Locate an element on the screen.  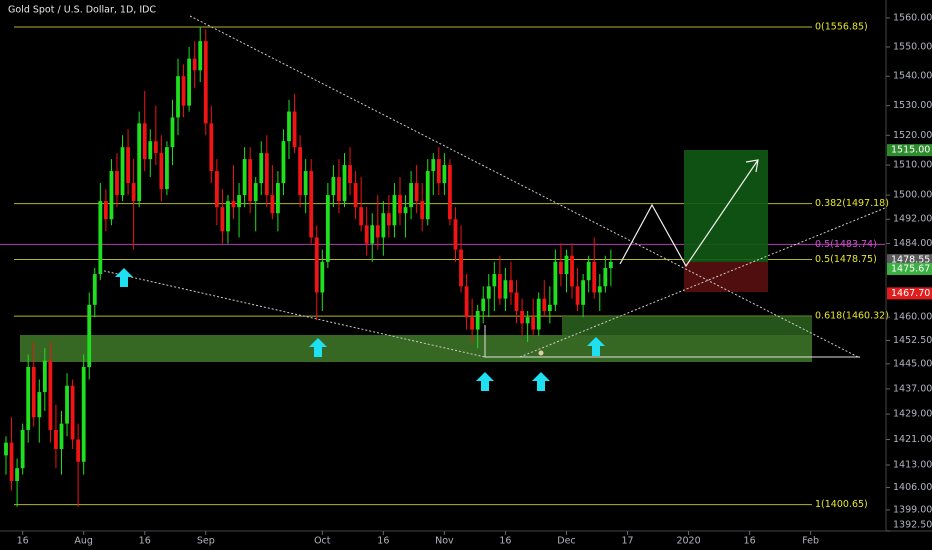
price-badge-label: 1515.00 is located at coordinates (910, 150).